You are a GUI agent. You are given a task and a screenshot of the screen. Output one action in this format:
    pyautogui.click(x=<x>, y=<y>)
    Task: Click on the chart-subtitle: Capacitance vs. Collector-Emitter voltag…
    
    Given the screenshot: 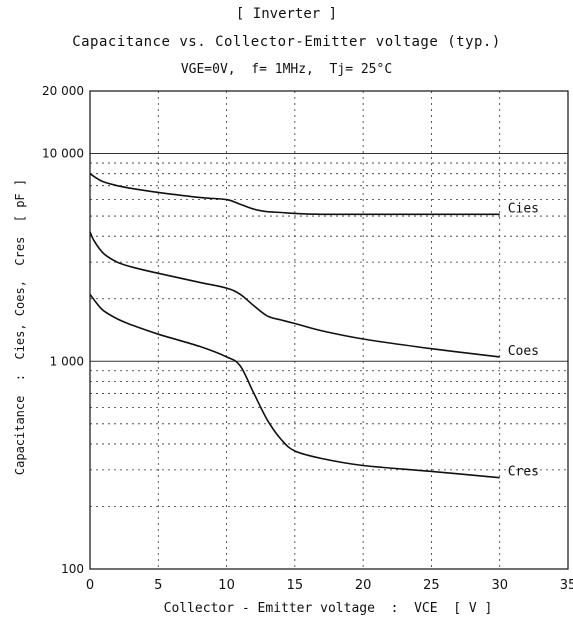 What is the action you would take?
    pyautogui.click(x=286, y=42)
    